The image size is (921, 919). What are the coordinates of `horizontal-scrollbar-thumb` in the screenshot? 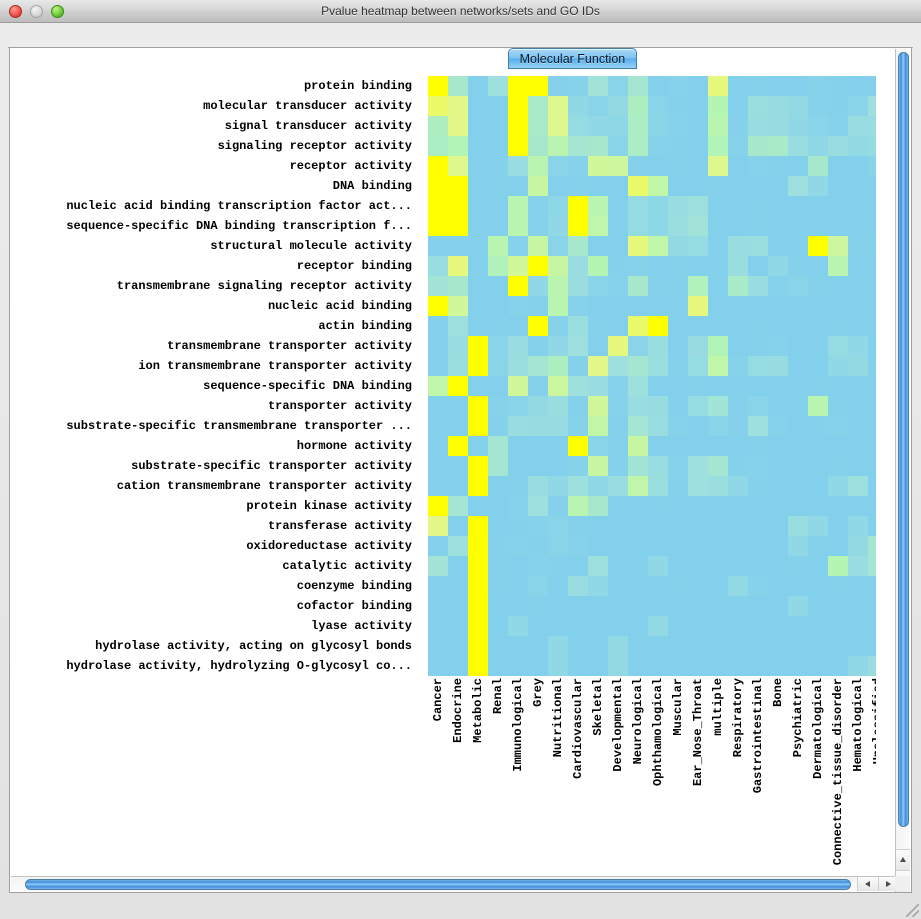 It's located at (438, 884).